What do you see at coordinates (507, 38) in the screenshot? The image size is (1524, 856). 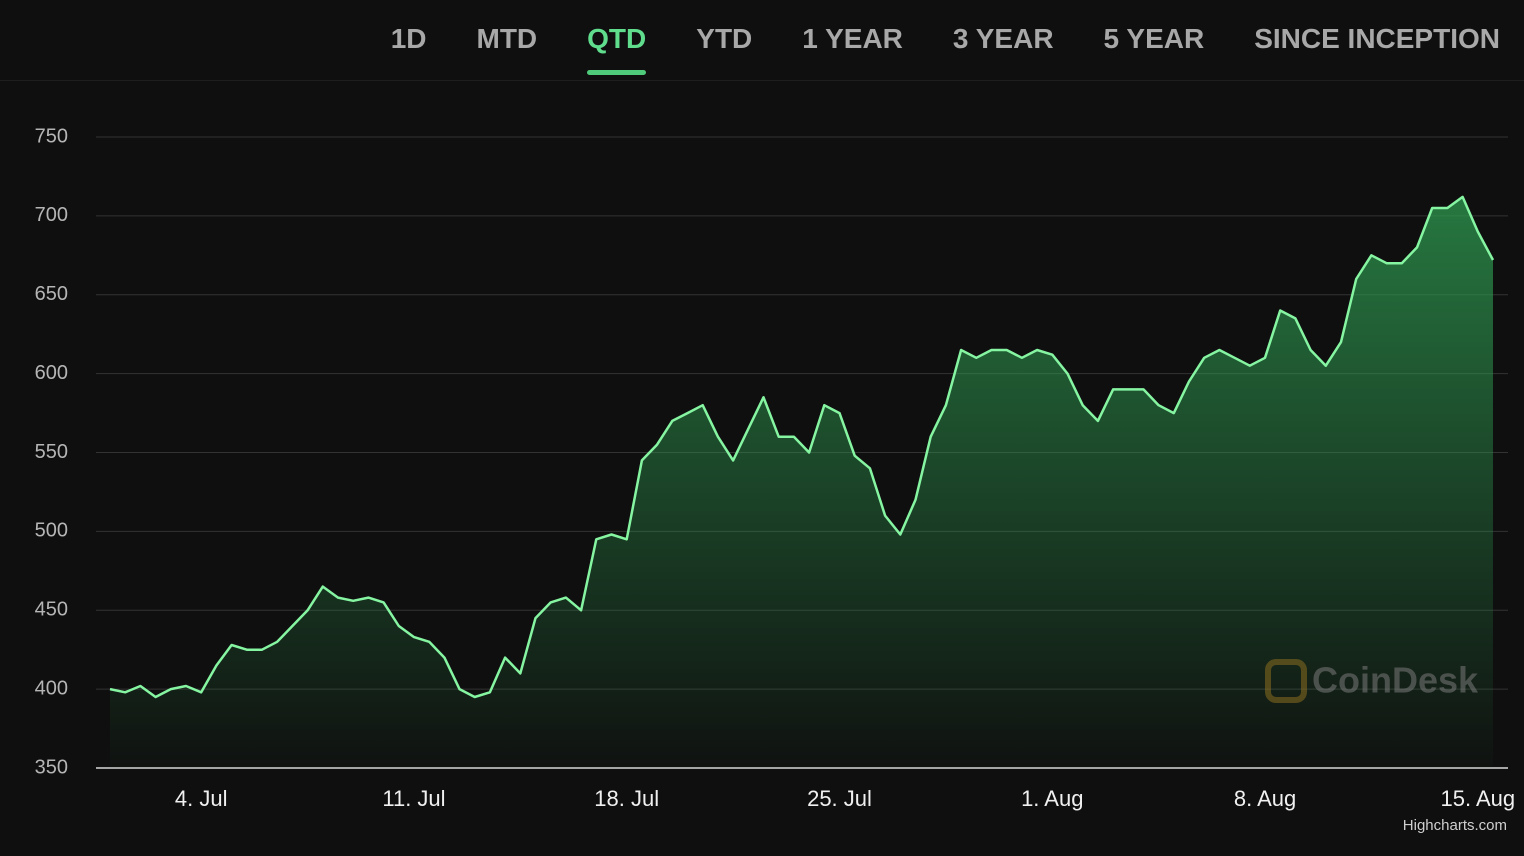 I see `range-tab: MTD` at bounding box center [507, 38].